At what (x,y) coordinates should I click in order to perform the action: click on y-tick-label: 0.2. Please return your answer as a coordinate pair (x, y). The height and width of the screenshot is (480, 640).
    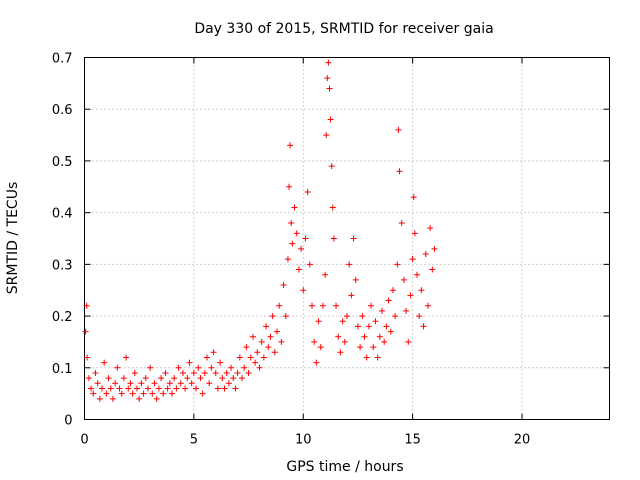
    Looking at the image, I should click on (62, 317).